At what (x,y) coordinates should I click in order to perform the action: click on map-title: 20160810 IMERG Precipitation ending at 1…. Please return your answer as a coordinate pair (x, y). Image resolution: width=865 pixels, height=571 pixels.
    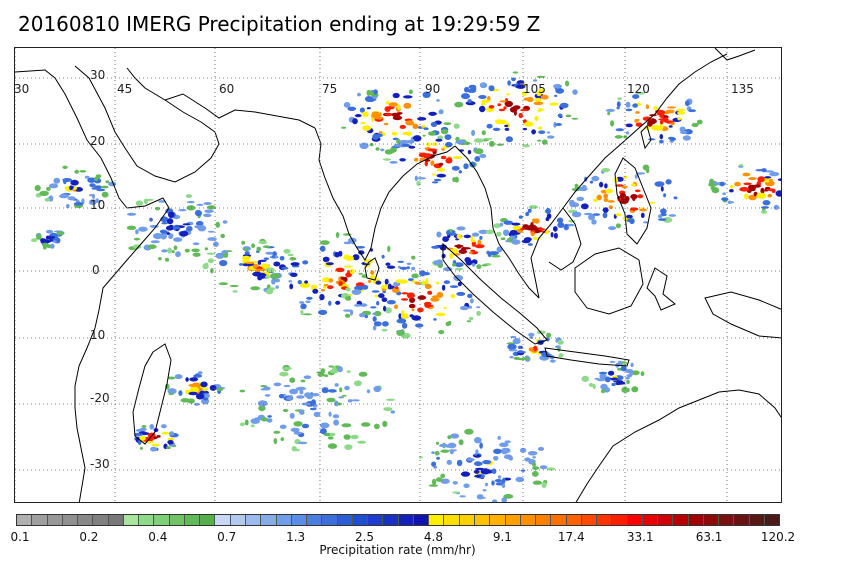
    Looking at the image, I should click on (279, 24).